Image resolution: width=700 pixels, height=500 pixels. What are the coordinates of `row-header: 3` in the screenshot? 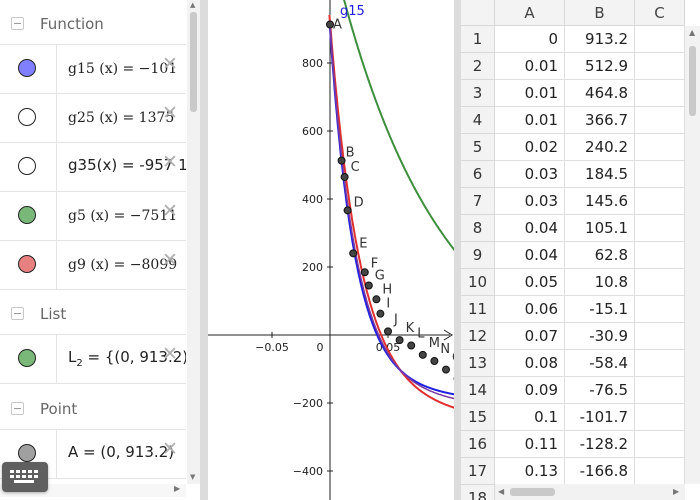 It's located at (478, 93).